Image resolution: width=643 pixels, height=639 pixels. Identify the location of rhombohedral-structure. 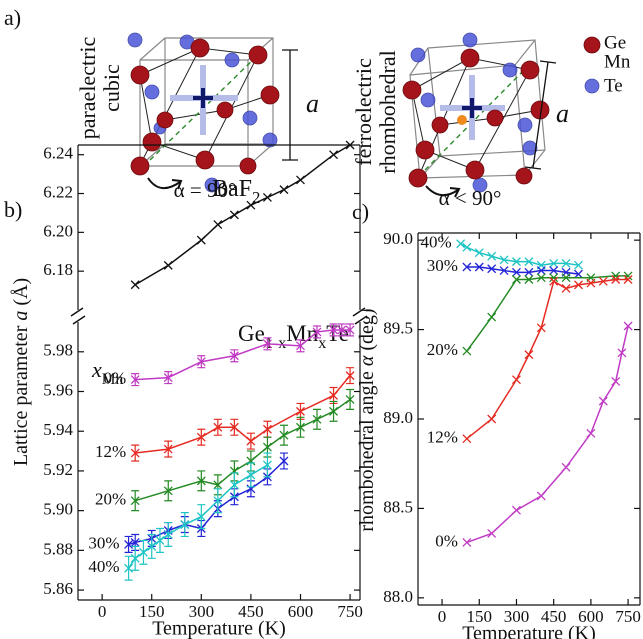
(479, 115).